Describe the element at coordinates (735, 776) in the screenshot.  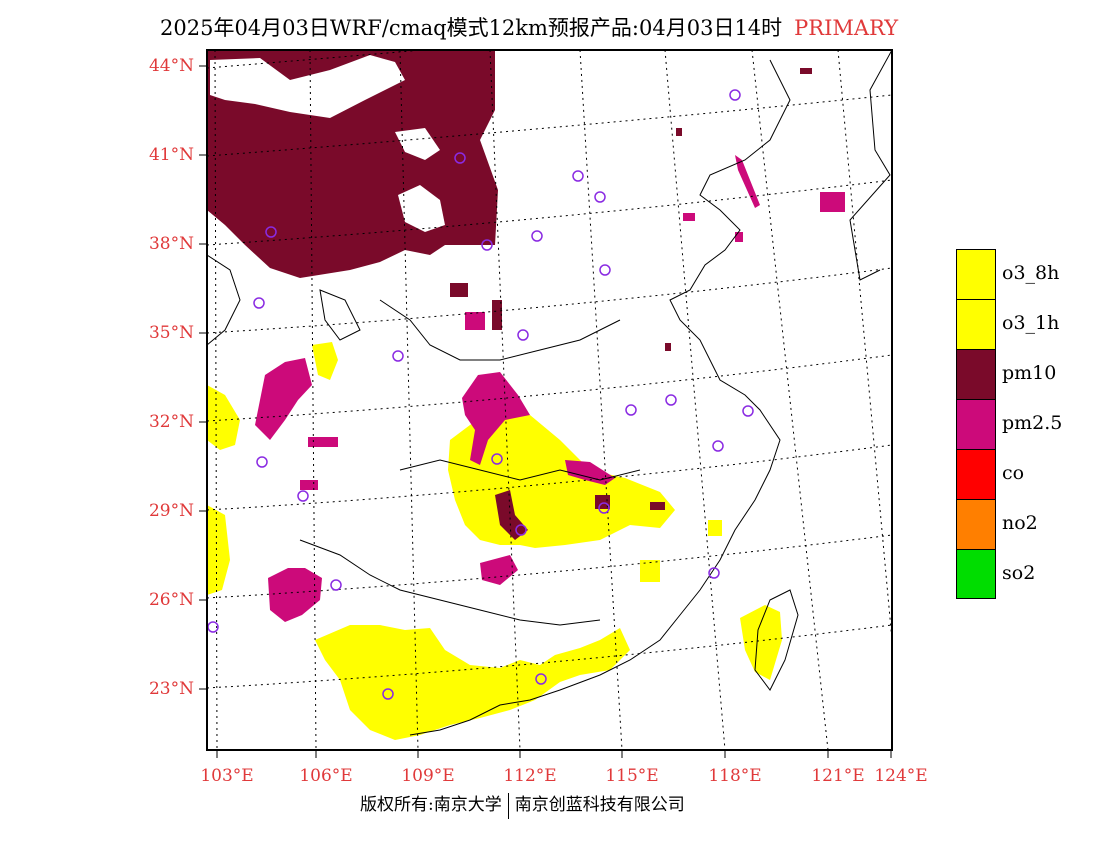
I see `lon-label-118e: 118°E` at that location.